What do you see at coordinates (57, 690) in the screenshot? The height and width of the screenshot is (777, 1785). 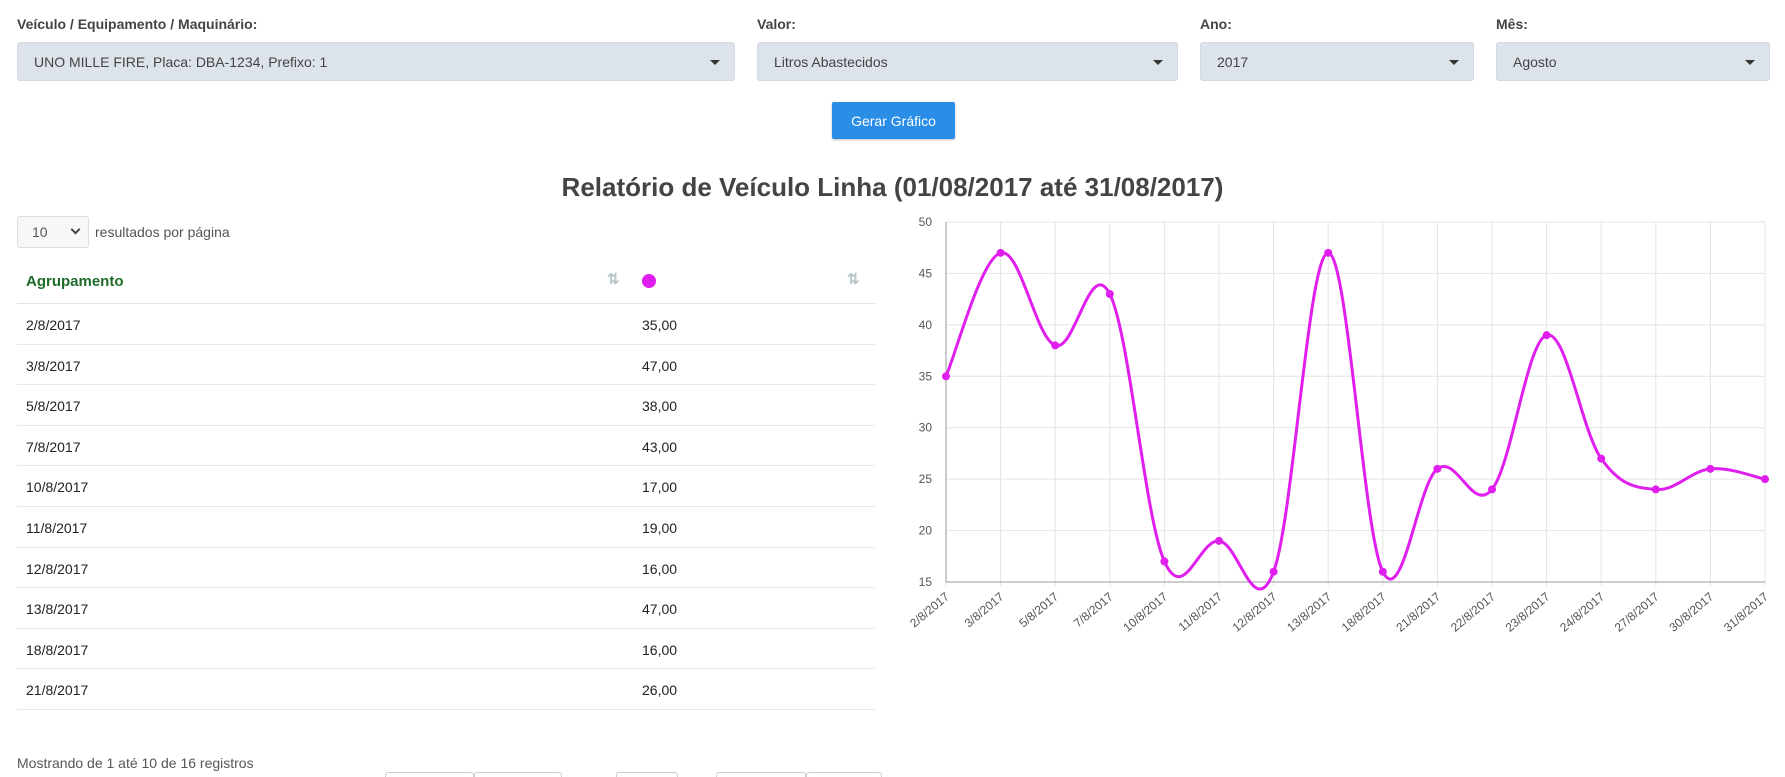 I see `row-date: 21/8/2017` at bounding box center [57, 690].